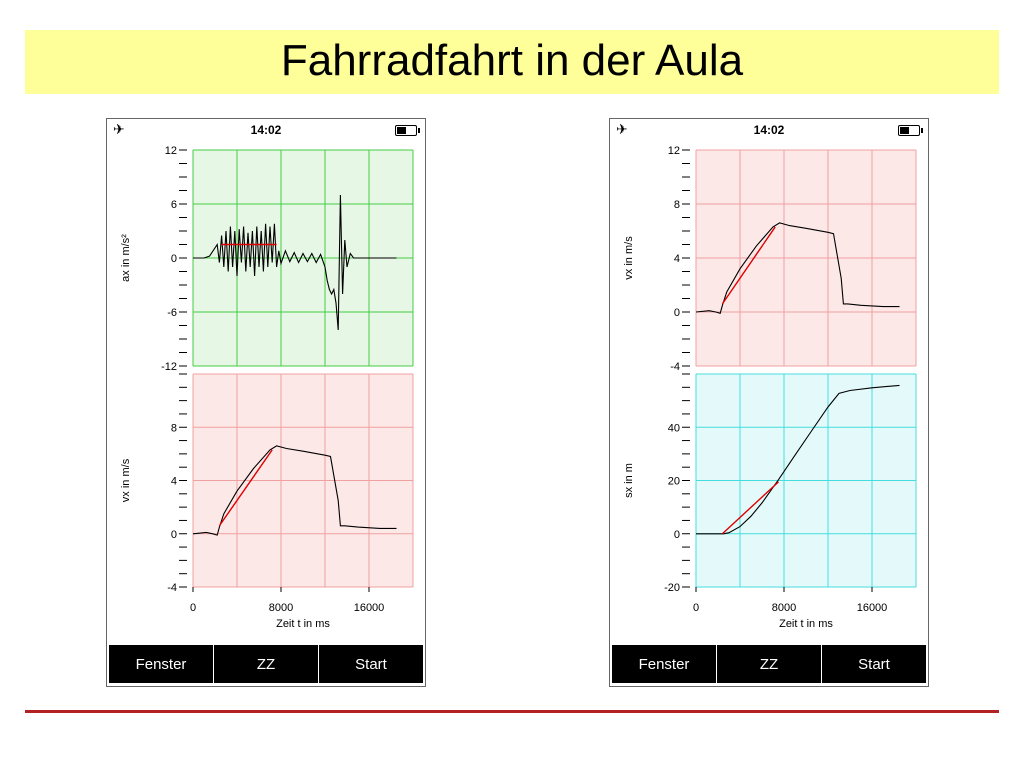 Image resolution: width=1024 pixels, height=768 pixels. I want to click on panel-right-top: 12 8 4 0 -4 vx in m/s, so click(770, 259).